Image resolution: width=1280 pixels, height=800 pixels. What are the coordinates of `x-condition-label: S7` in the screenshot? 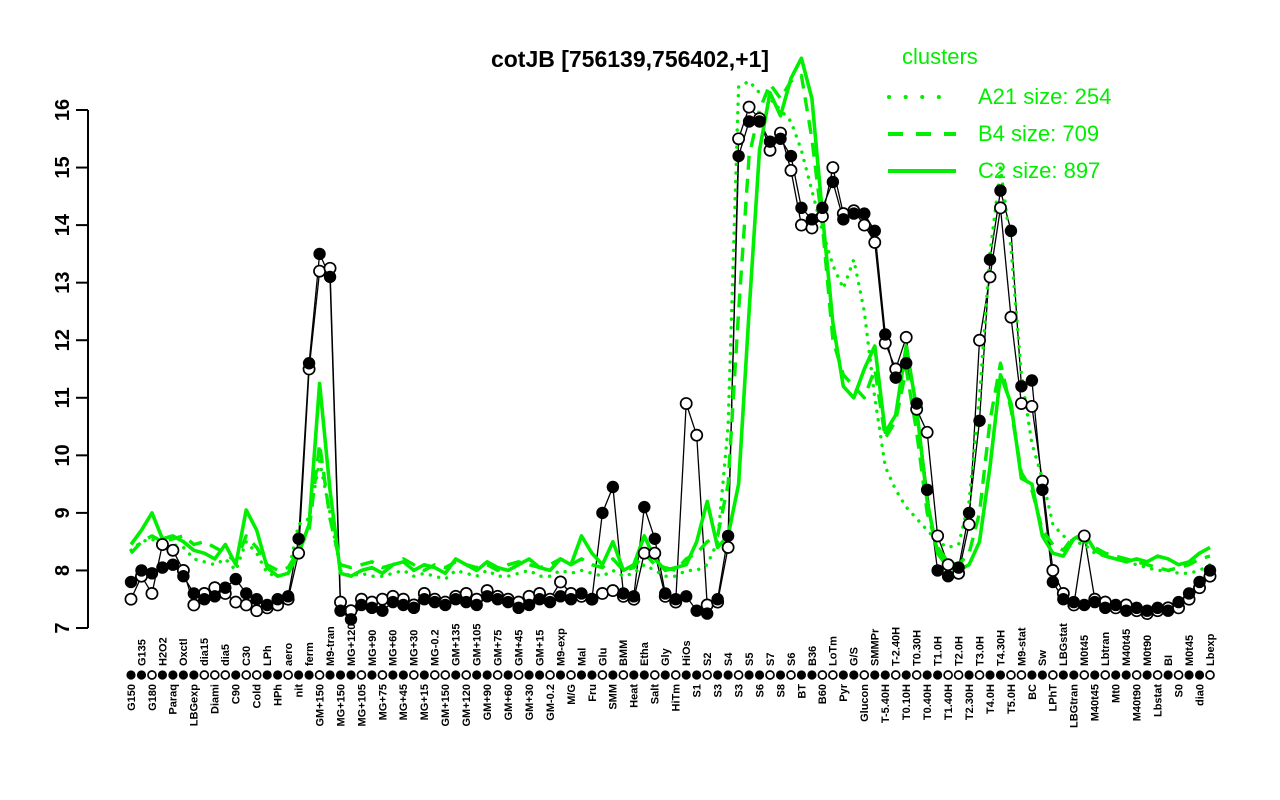 It's located at (771, 659).